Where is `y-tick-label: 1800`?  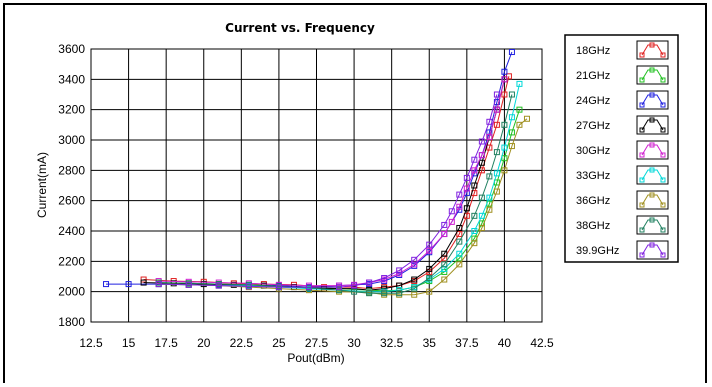
y-tick-label: 1800 is located at coordinates (71, 322).